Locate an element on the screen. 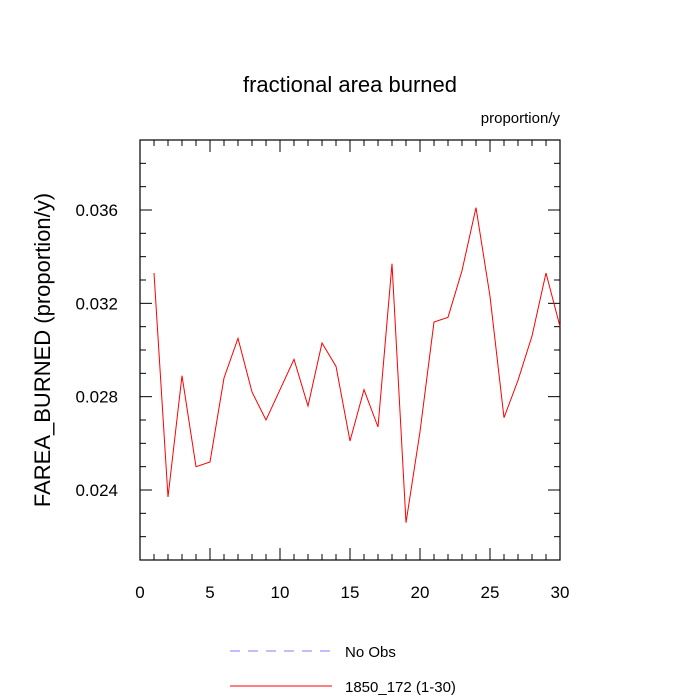 This screenshot has width=700, height=700. y-tick-label: 0.024 is located at coordinates (96, 490).